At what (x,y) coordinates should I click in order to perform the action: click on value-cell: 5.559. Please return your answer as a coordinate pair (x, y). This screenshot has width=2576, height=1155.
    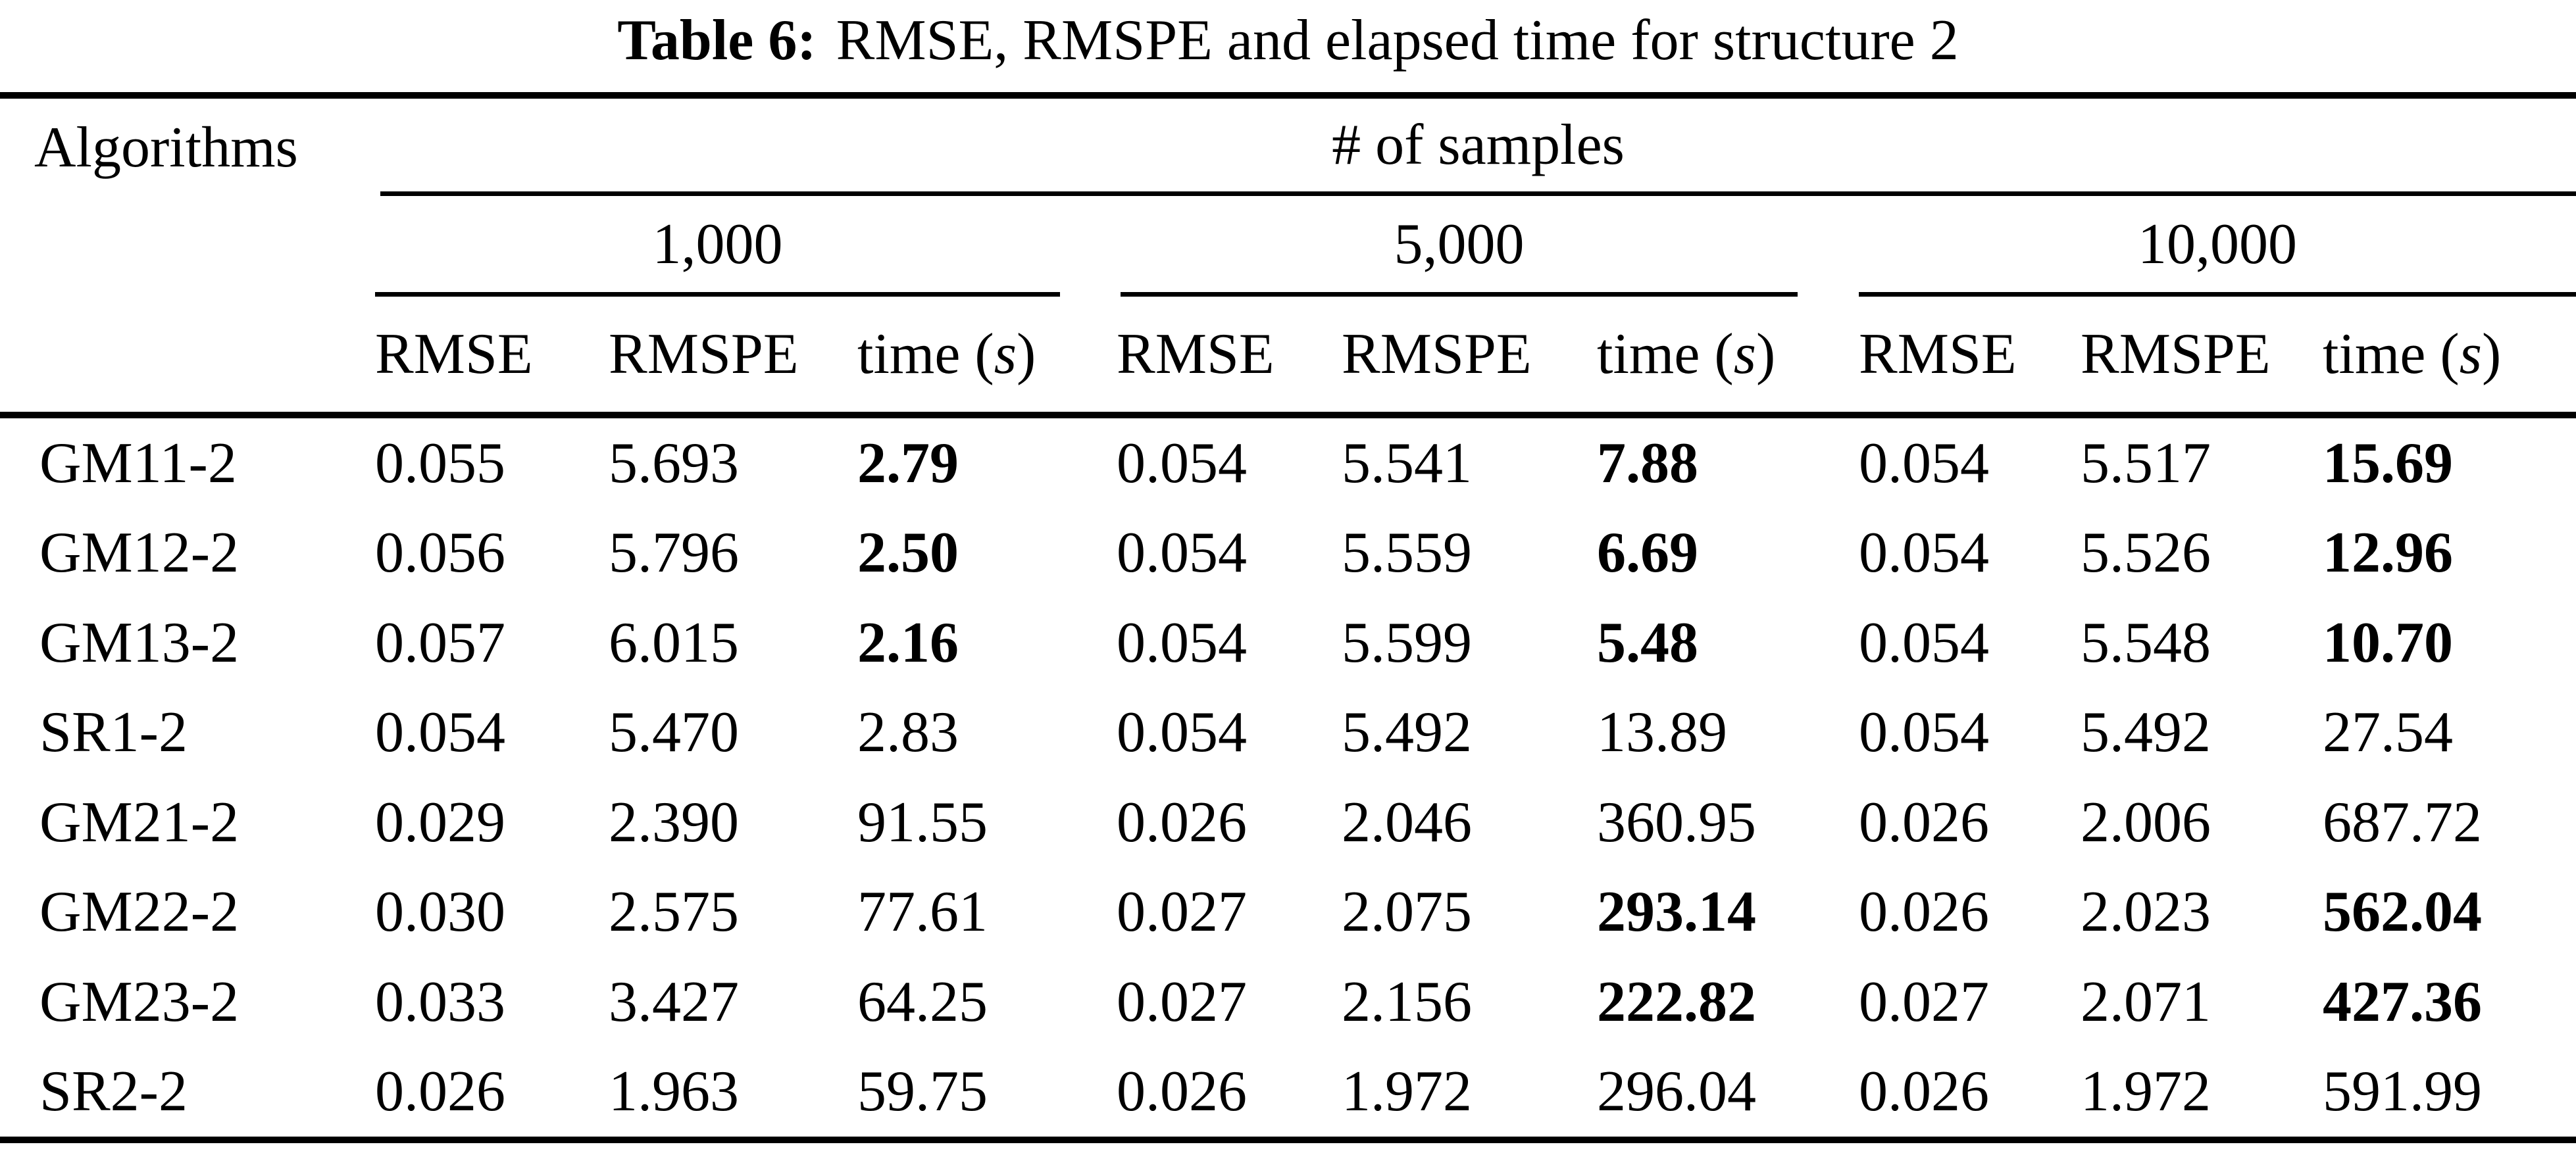
    Looking at the image, I should click on (1407, 553).